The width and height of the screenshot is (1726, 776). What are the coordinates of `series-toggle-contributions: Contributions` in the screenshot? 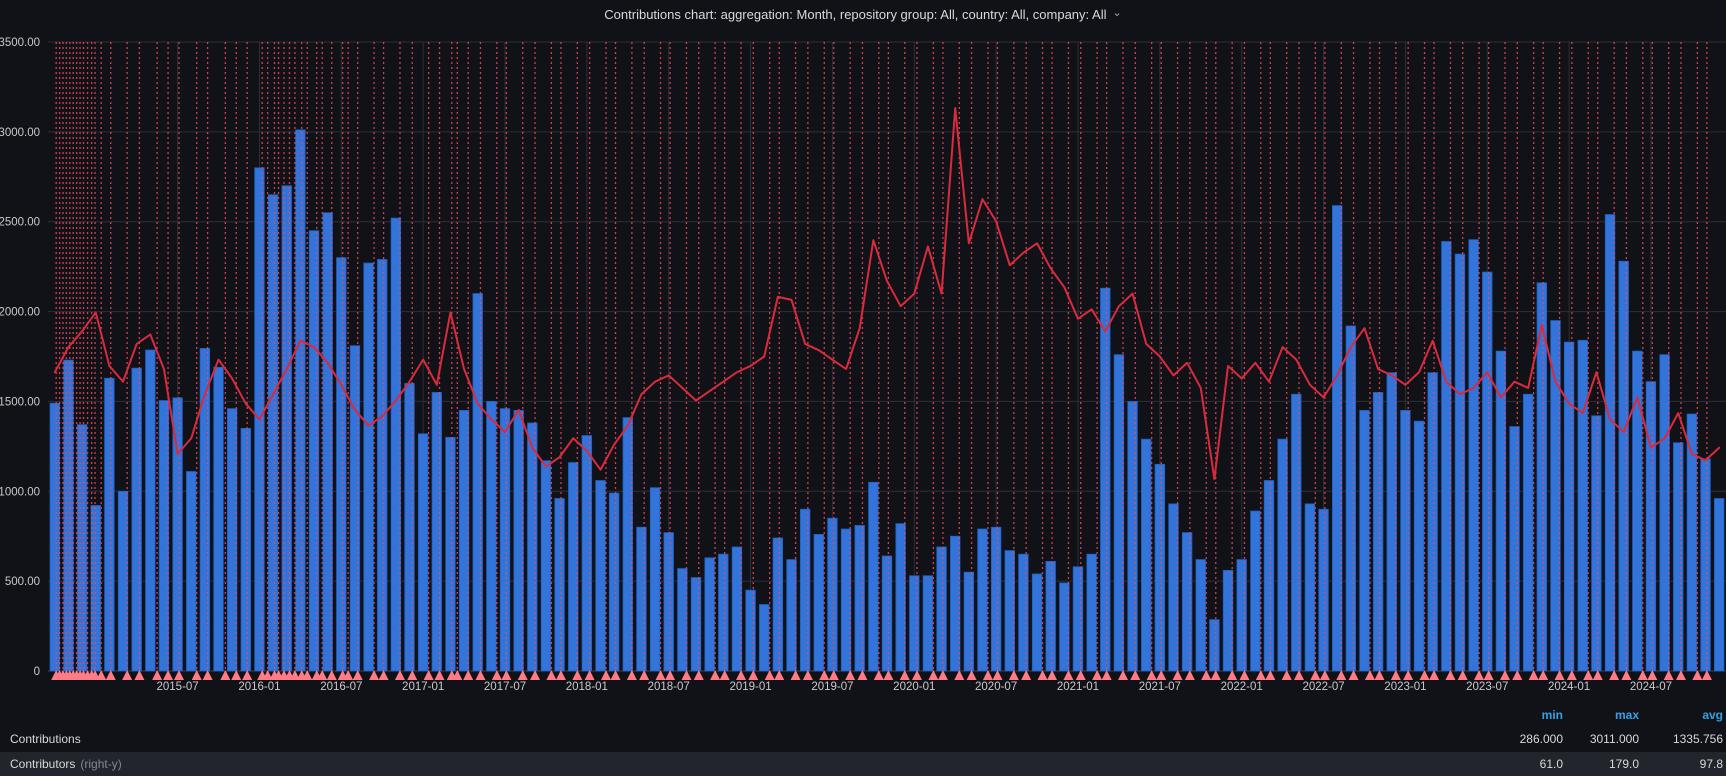 It's located at (45, 739).